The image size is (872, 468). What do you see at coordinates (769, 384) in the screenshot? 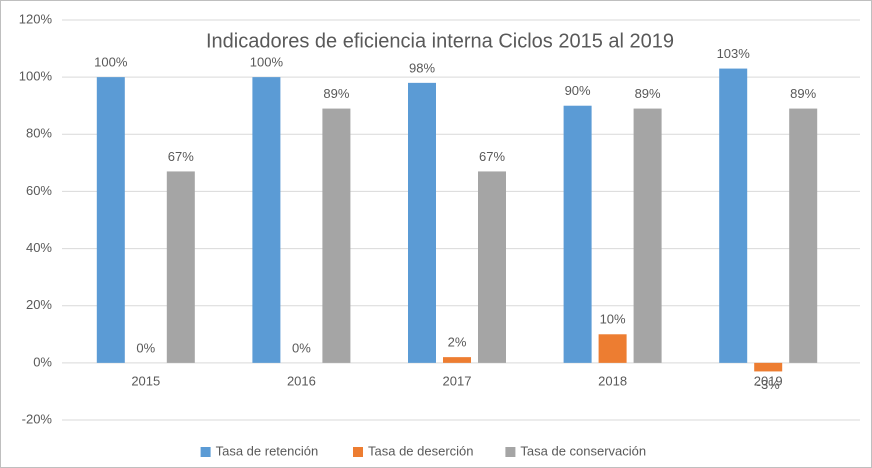
I see `data-label: -3%` at bounding box center [769, 384].